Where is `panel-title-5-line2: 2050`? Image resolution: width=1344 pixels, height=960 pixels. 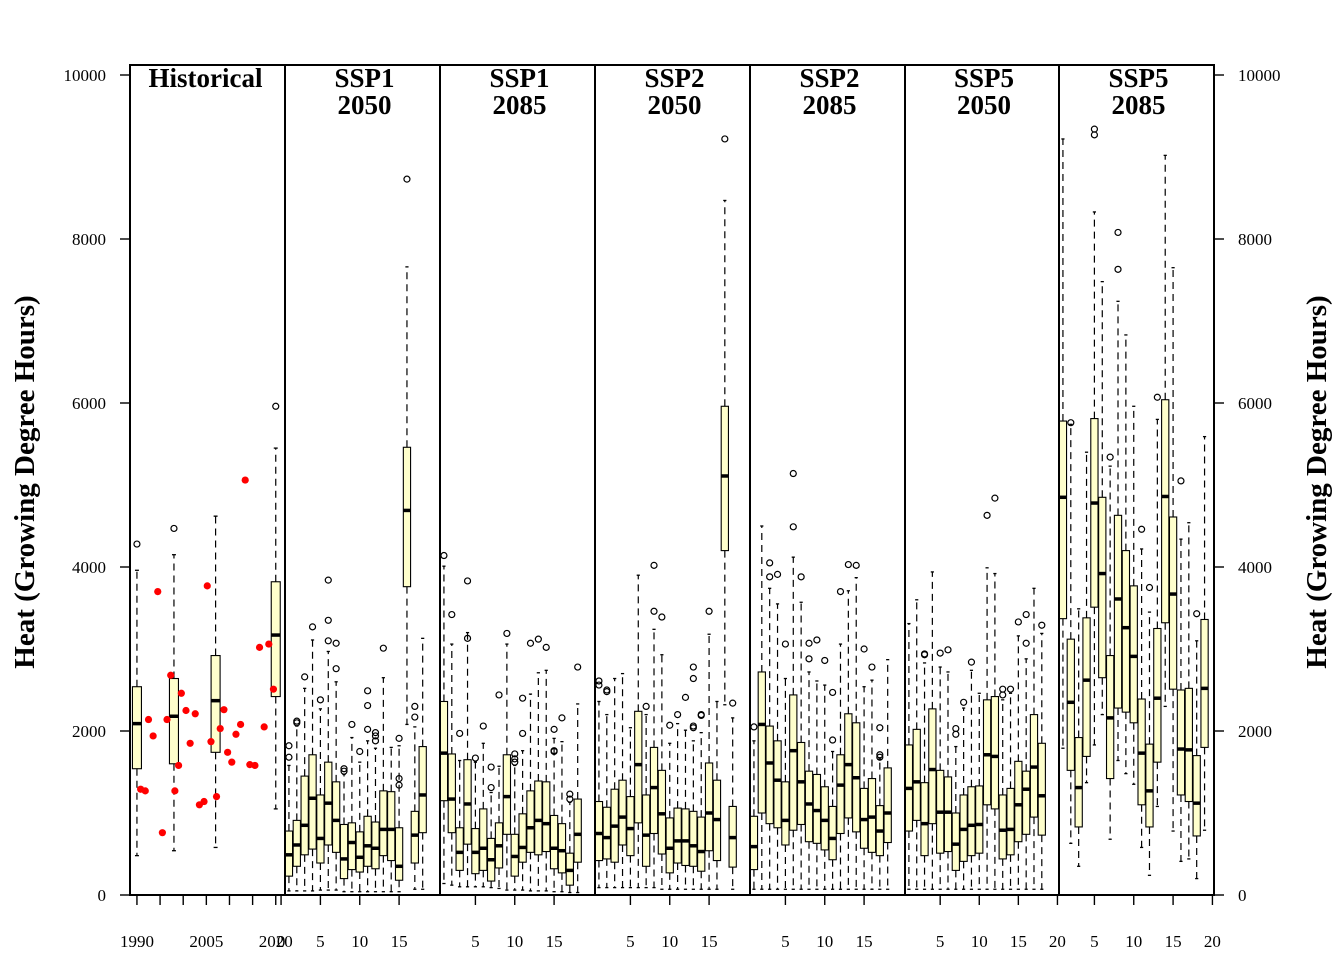 panel-title-5-line2: 2050 is located at coordinates (984, 105).